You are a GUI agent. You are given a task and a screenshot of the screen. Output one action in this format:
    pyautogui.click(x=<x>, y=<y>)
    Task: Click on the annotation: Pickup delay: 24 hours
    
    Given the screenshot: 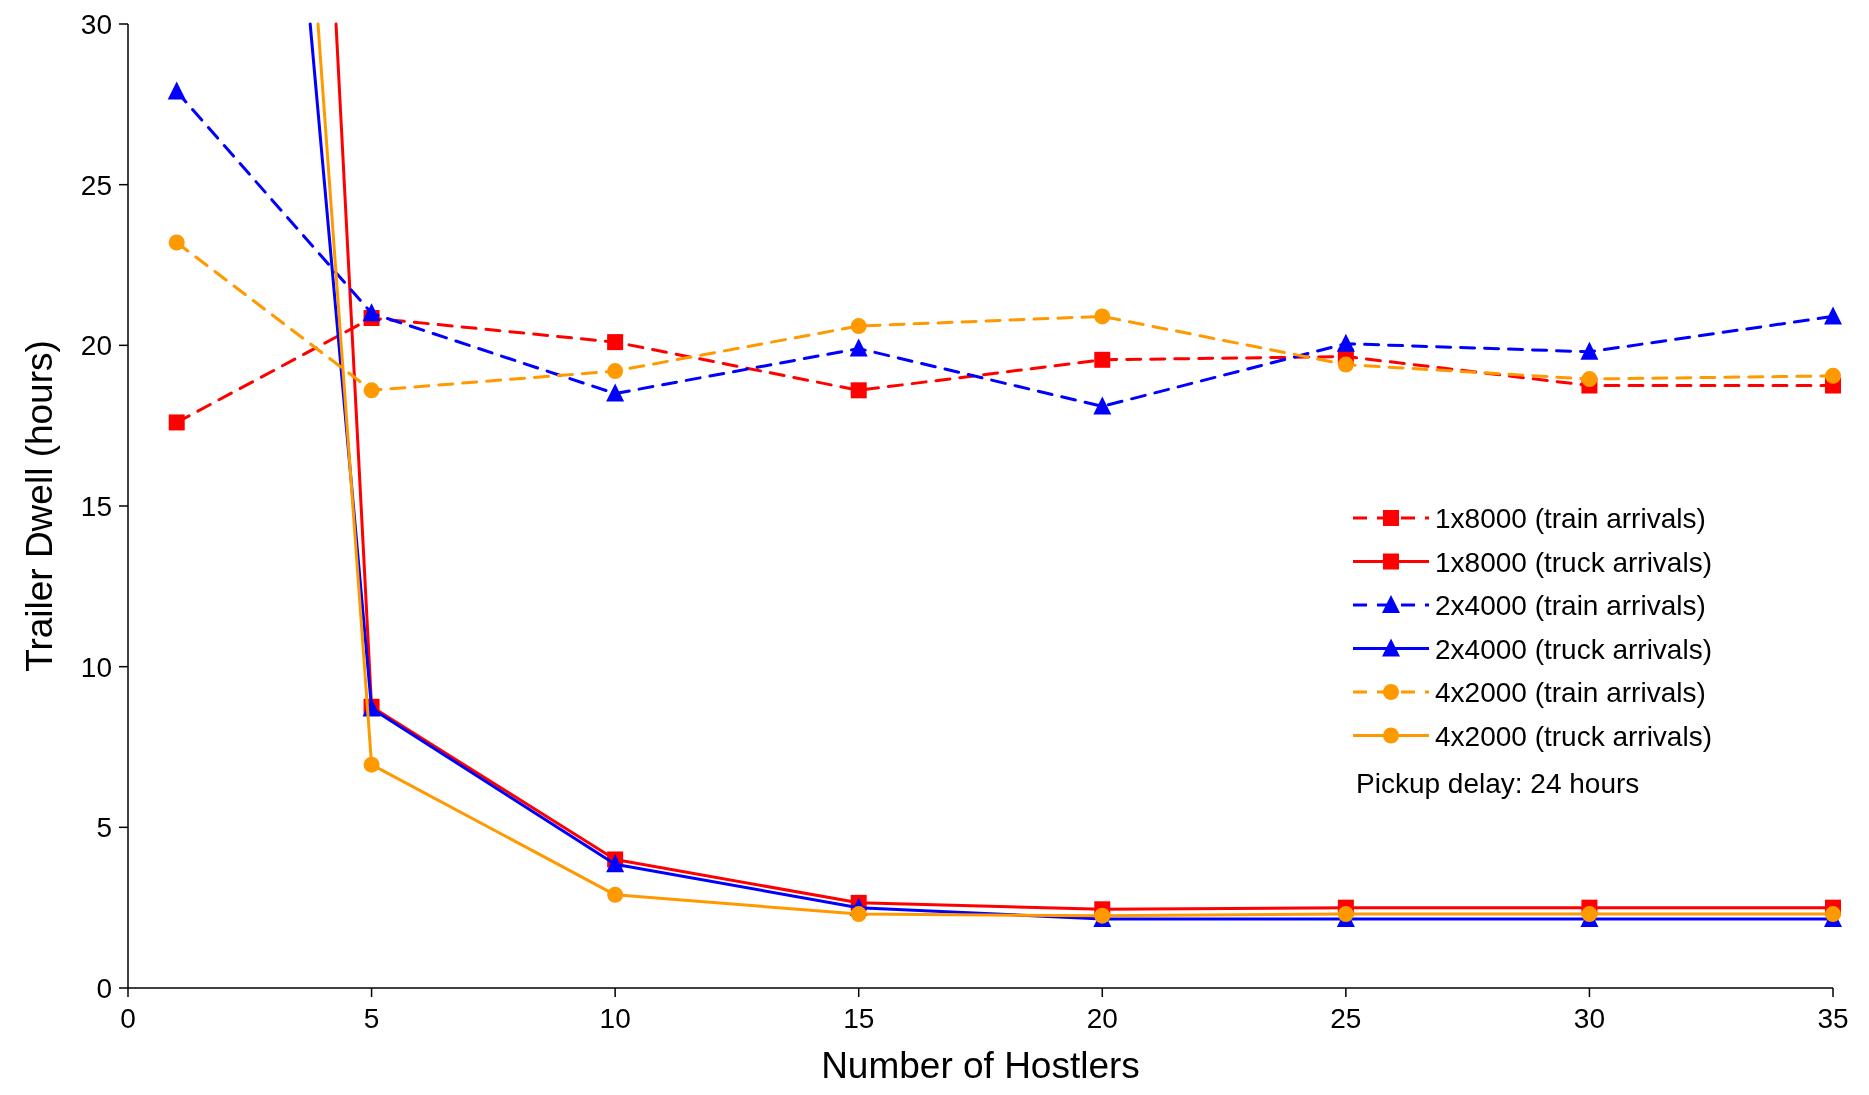 What is the action you would take?
    pyautogui.click(x=1498, y=783)
    